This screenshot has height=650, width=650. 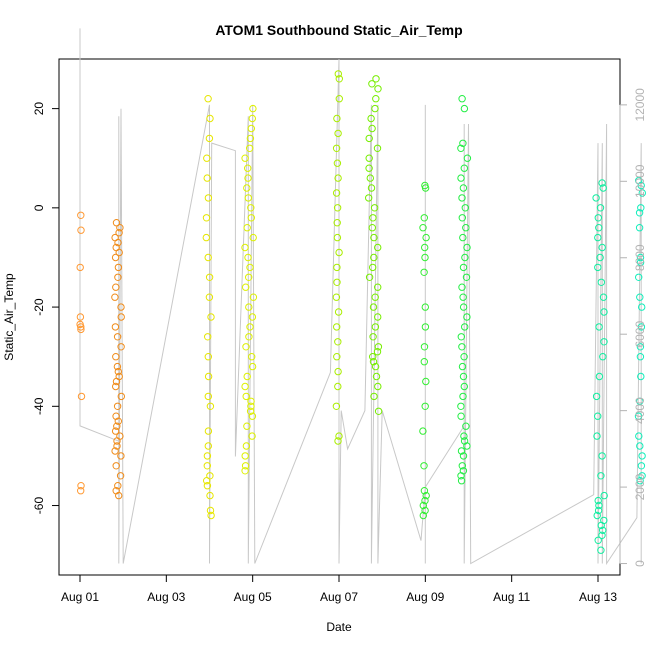 What do you see at coordinates (640, 181) in the screenshot?
I see `y2-tick-label: 10000` at bounding box center [640, 181].